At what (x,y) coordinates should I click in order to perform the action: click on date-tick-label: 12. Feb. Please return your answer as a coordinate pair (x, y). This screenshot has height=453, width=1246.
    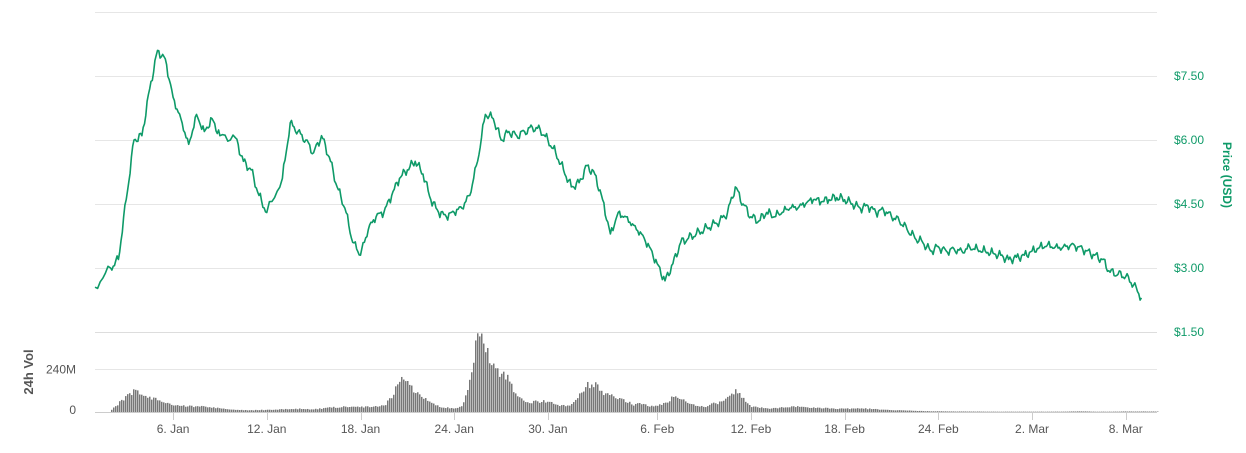
    Looking at the image, I should click on (751, 429).